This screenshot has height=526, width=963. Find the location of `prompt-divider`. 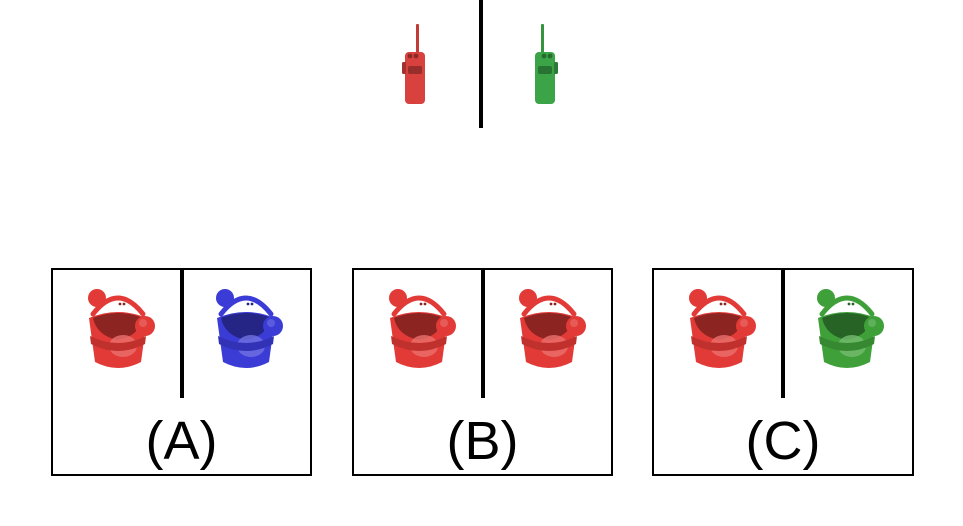

prompt-divider is located at coordinates (481, 64).